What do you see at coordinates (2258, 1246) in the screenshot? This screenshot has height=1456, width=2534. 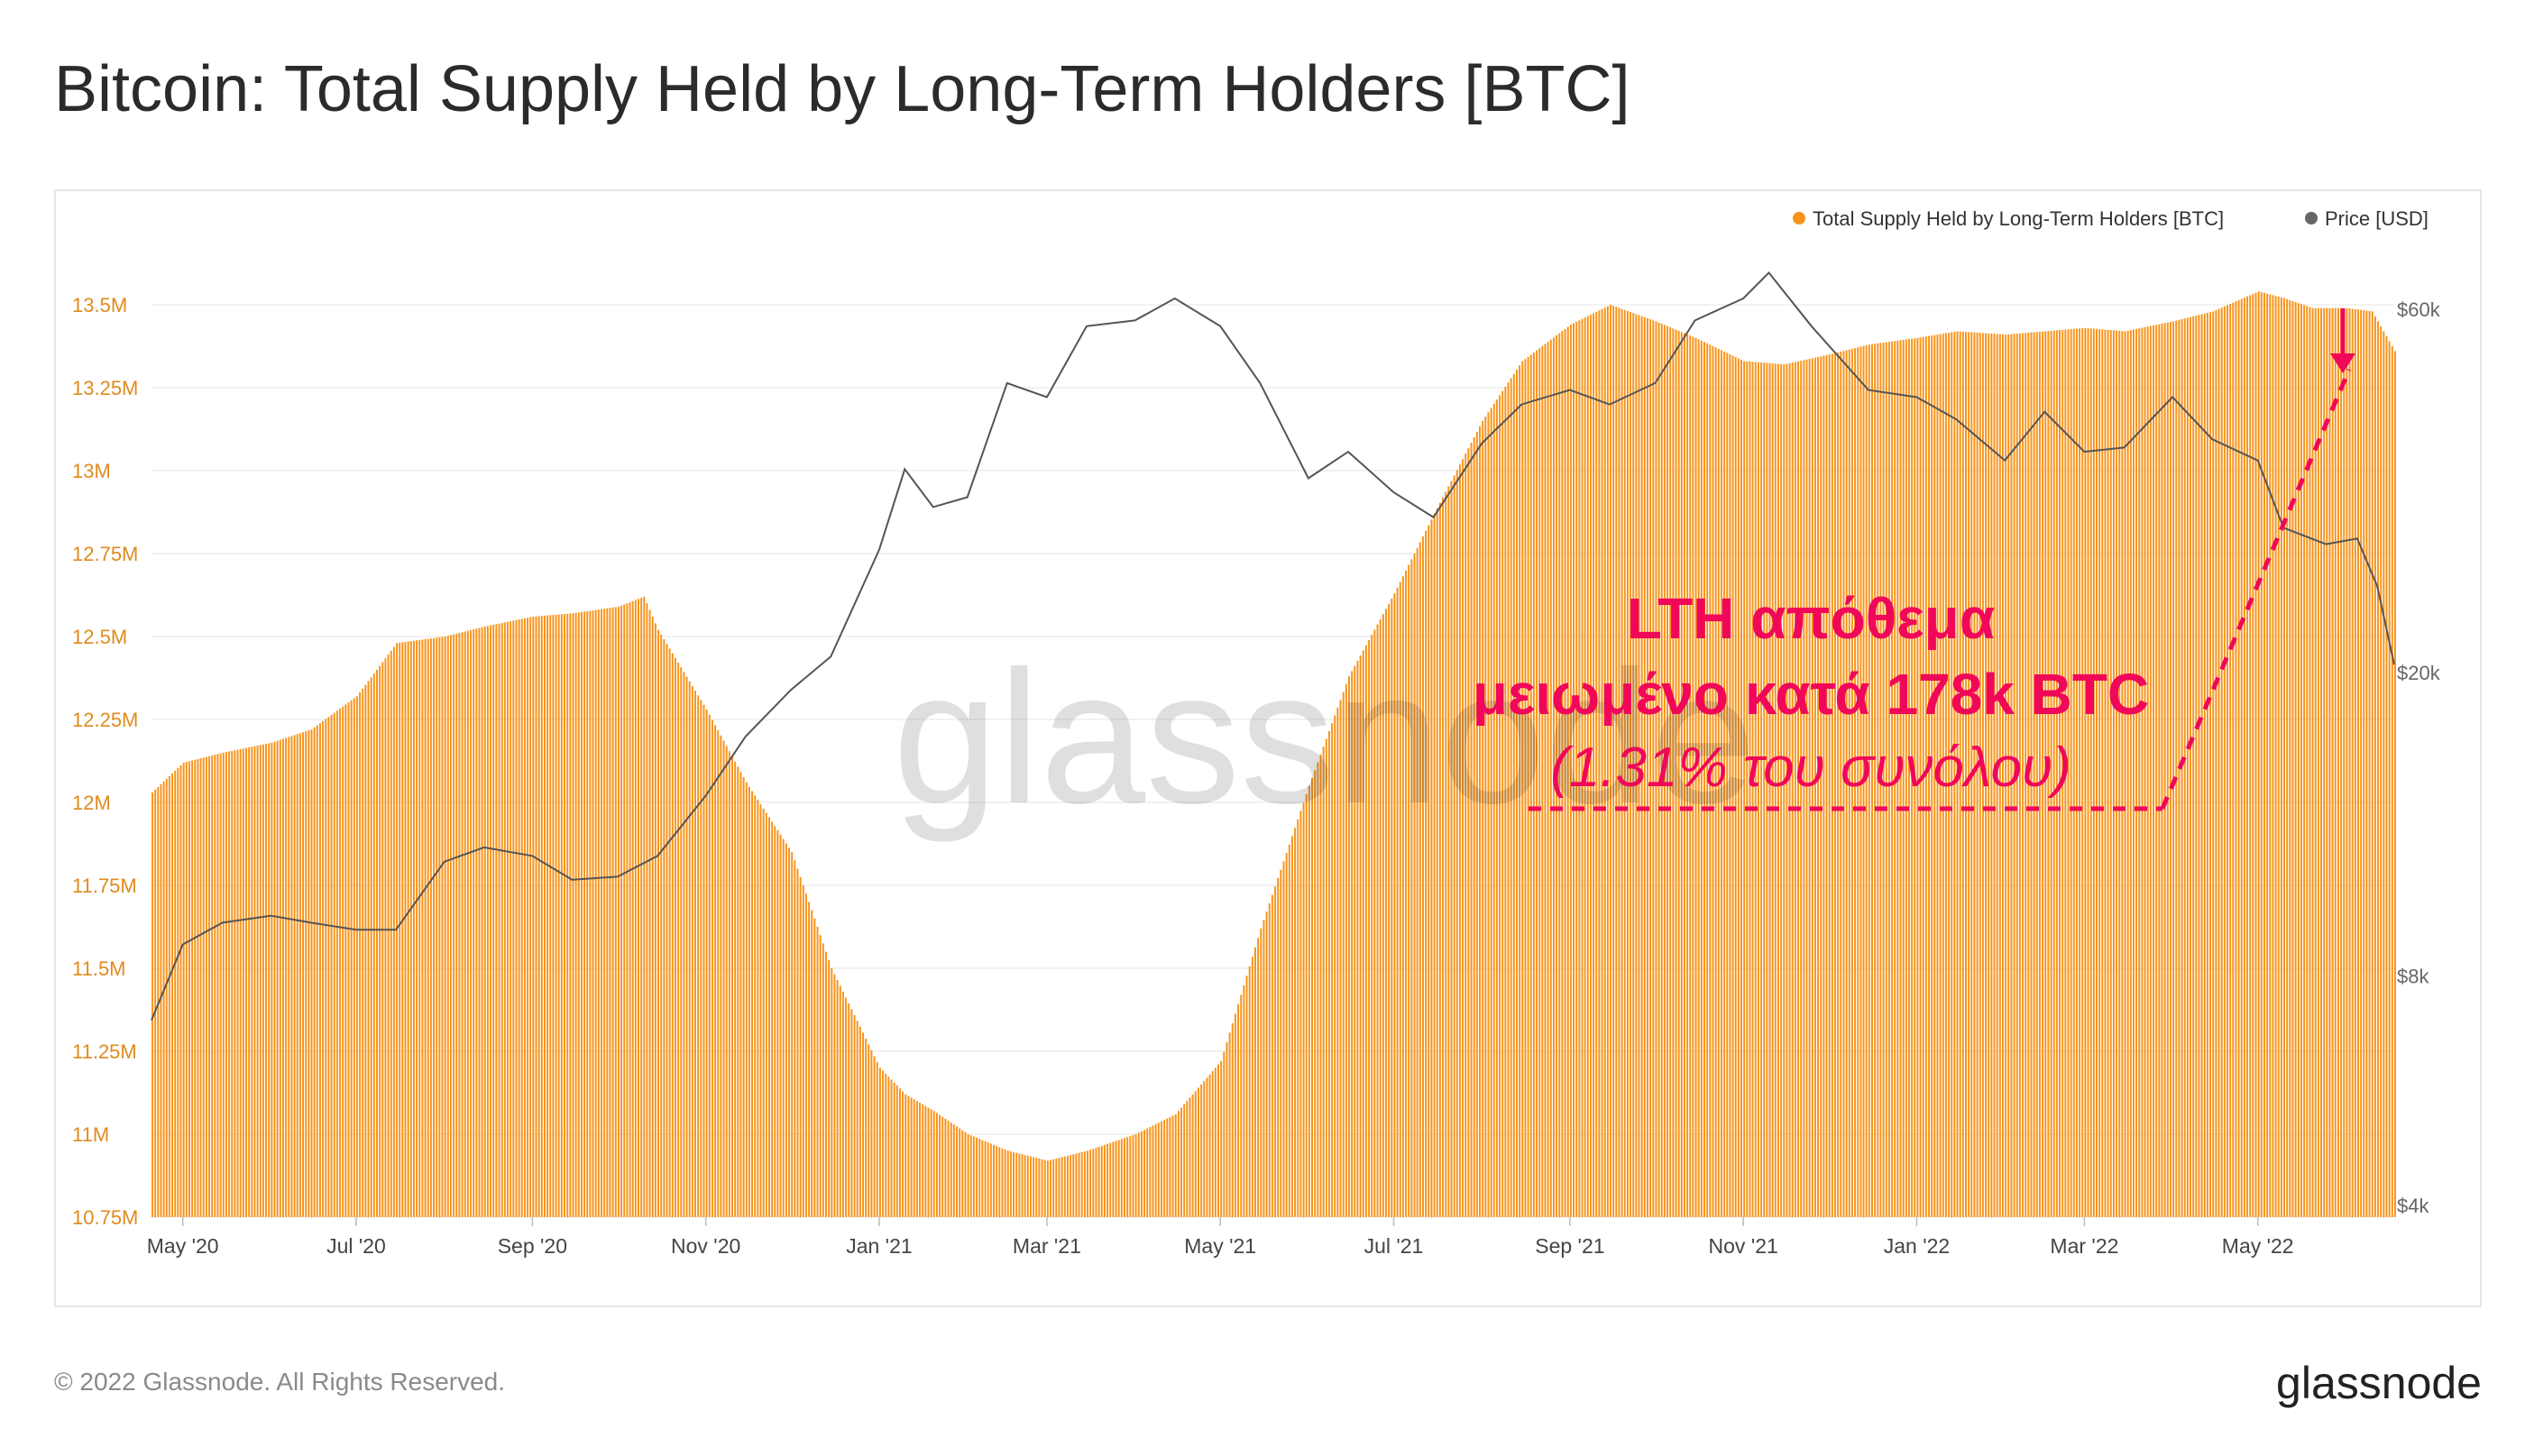 I see `x-tick: May '22` at bounding box center [2258, 1246].